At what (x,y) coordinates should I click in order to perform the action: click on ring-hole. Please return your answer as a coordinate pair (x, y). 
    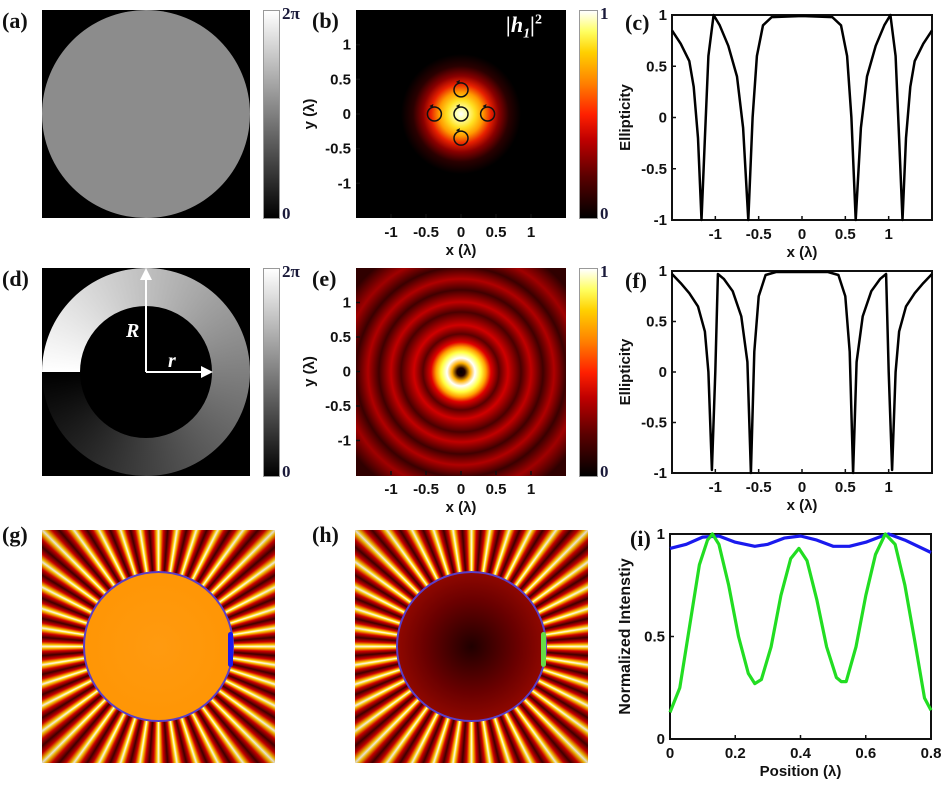
    Looking at the image, I should click on (146, 372).